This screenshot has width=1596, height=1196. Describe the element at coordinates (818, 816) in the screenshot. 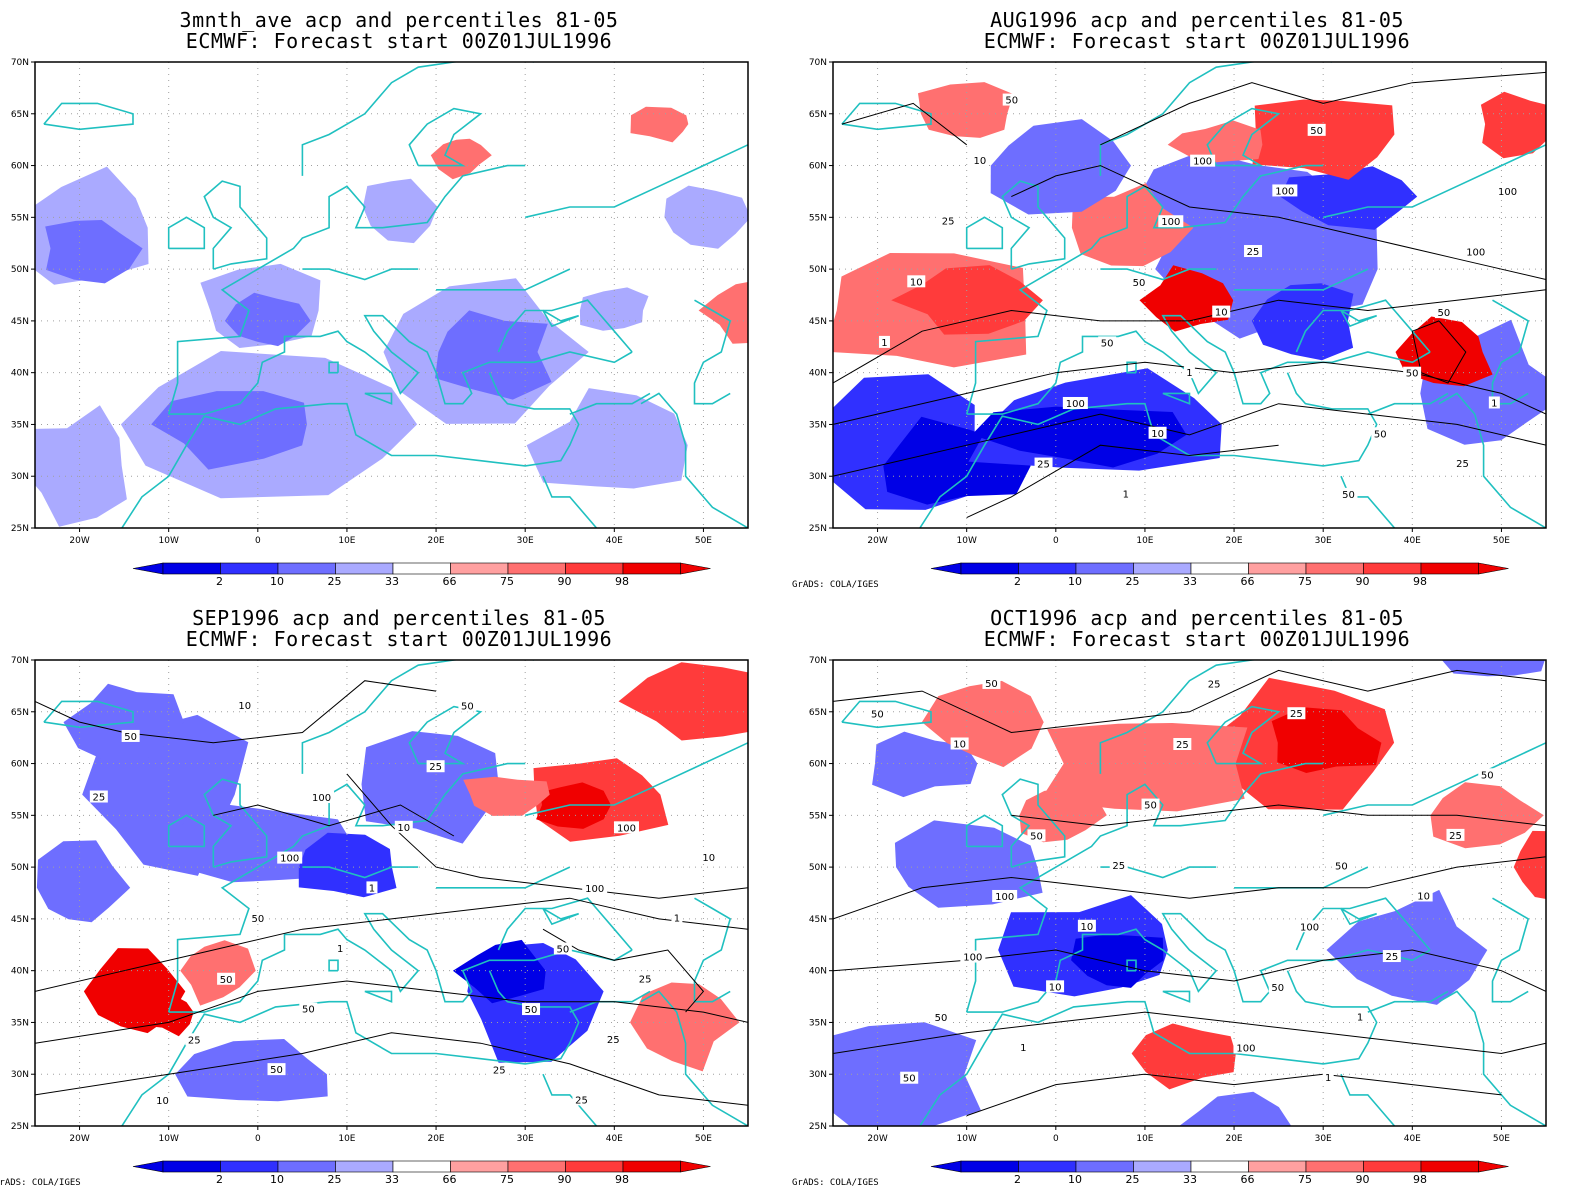

I see `y-tick-label: 55N` at that location.